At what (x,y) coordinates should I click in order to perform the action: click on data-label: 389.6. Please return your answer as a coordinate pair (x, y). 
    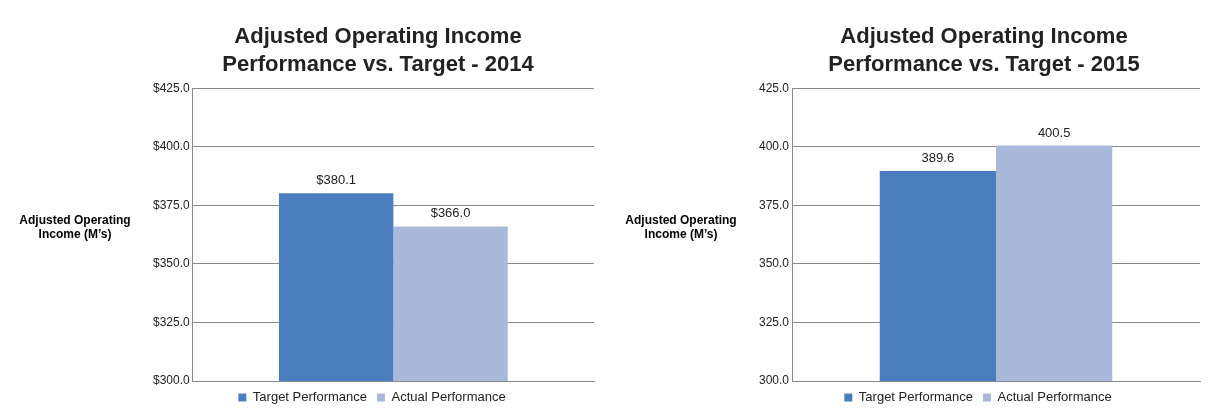
    Looking at the image, I should click on (938, 158).